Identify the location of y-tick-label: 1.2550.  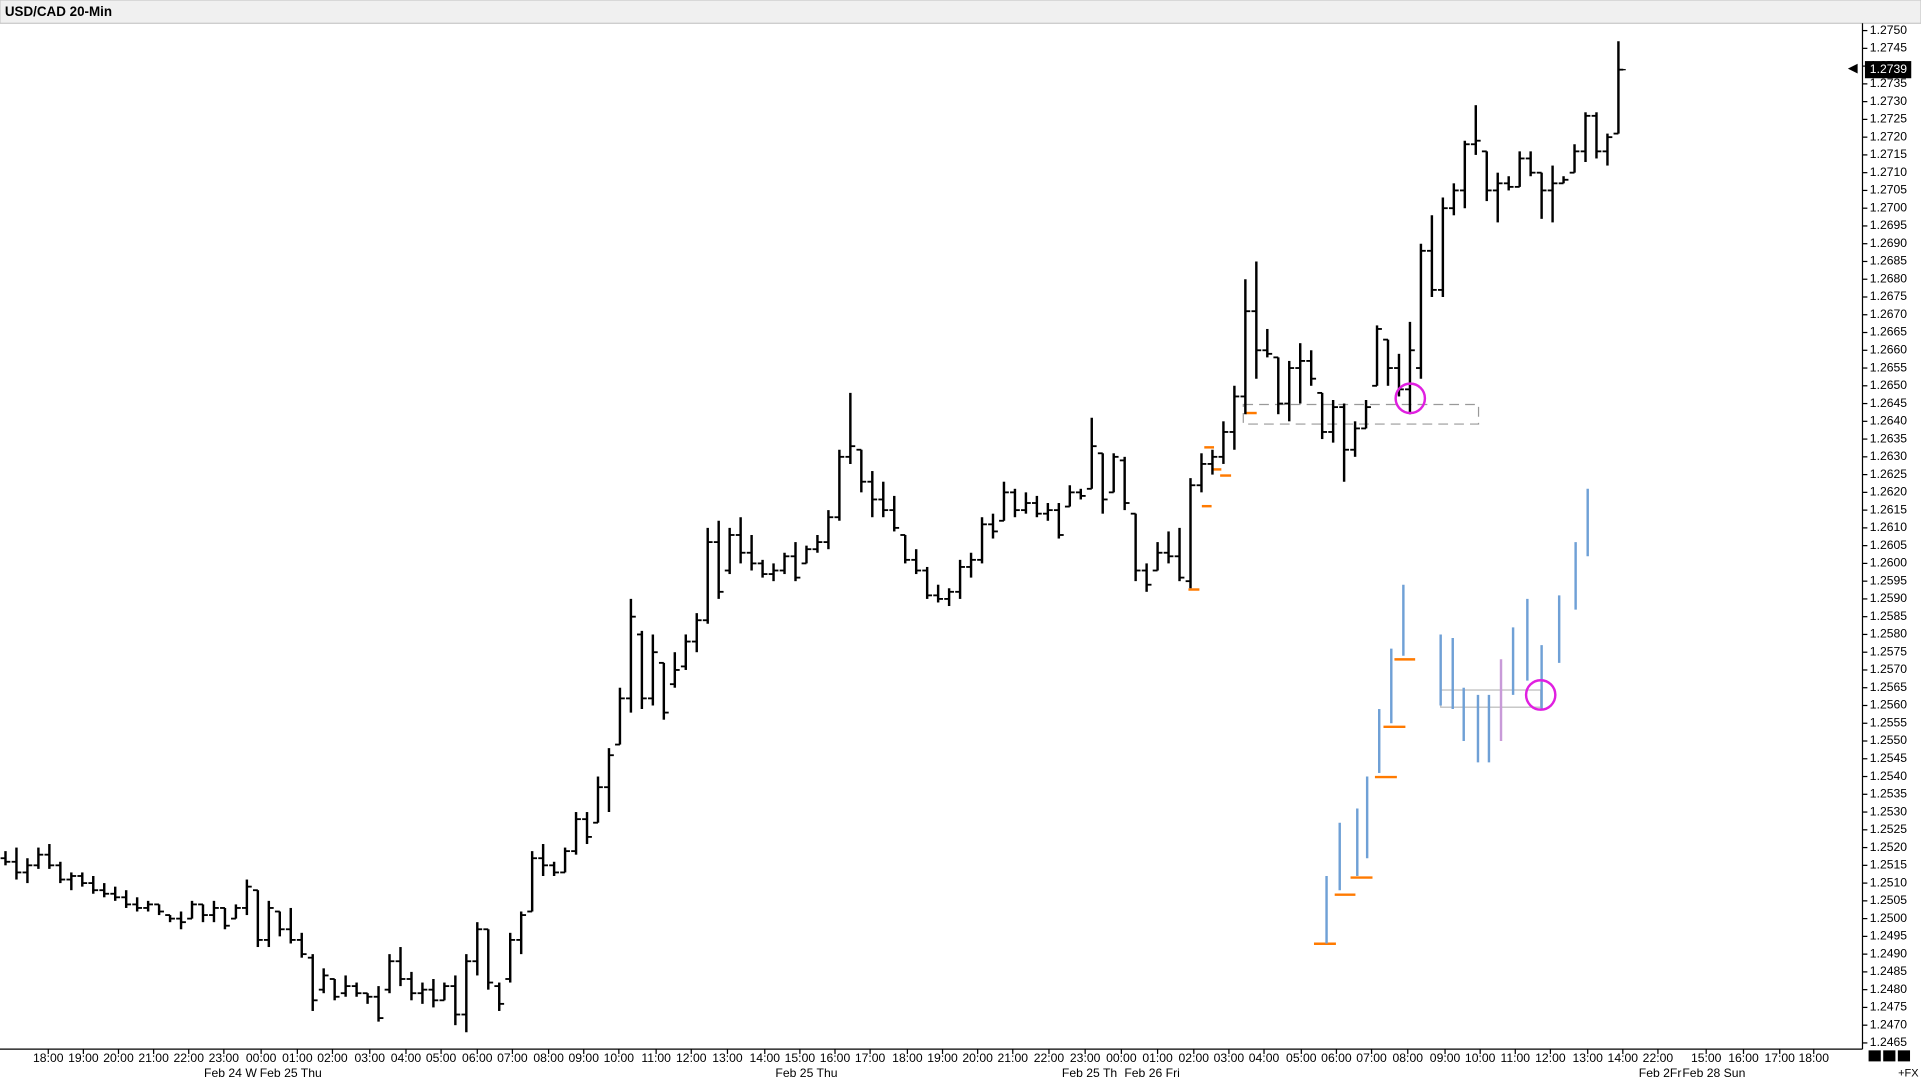
(1888, 740).